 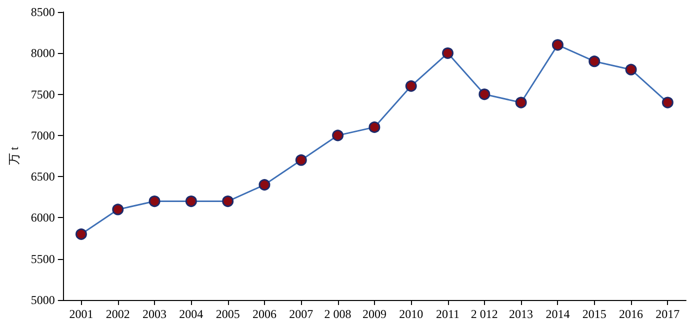 What do you see at coordinates (42, 53) in the screenshot?
I see `y-tick-label: 8000` at bounding box center [42, 53].